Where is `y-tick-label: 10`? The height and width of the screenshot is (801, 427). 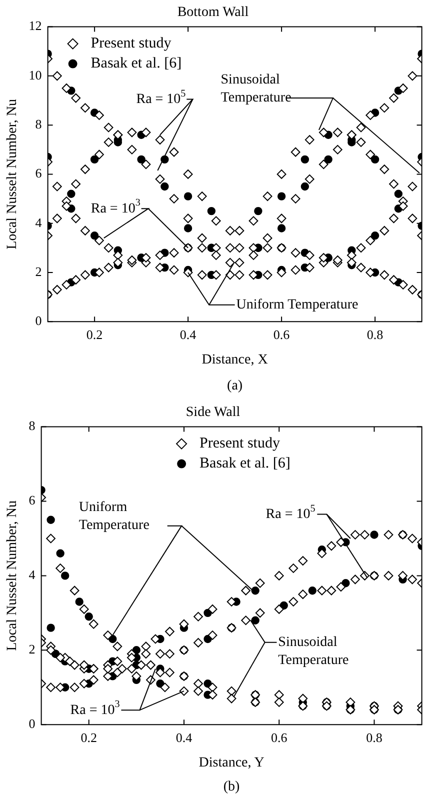
y-tick-label: 10 is located at coordinates (35, 74).